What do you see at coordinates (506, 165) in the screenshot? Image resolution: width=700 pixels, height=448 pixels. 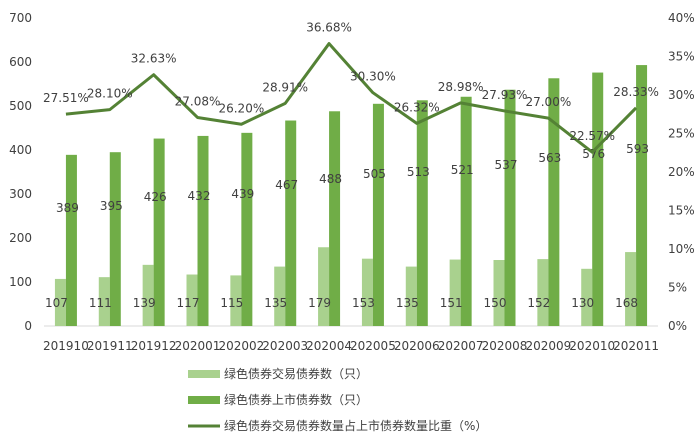 I see `bar-listed-data-label: 537` at bounding box center [506, 165].